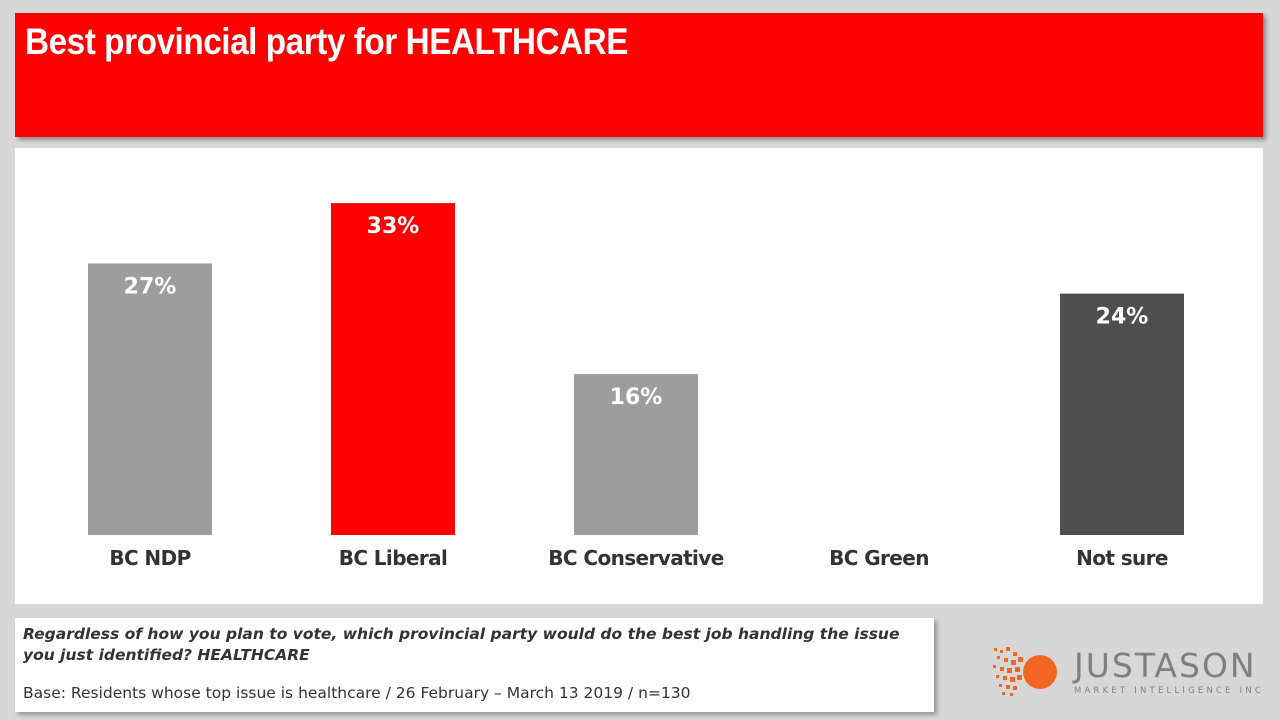 The height and width of the screenshot is (720, 1280). I want to click on bar-value-label: 33%, so click(393, 226).